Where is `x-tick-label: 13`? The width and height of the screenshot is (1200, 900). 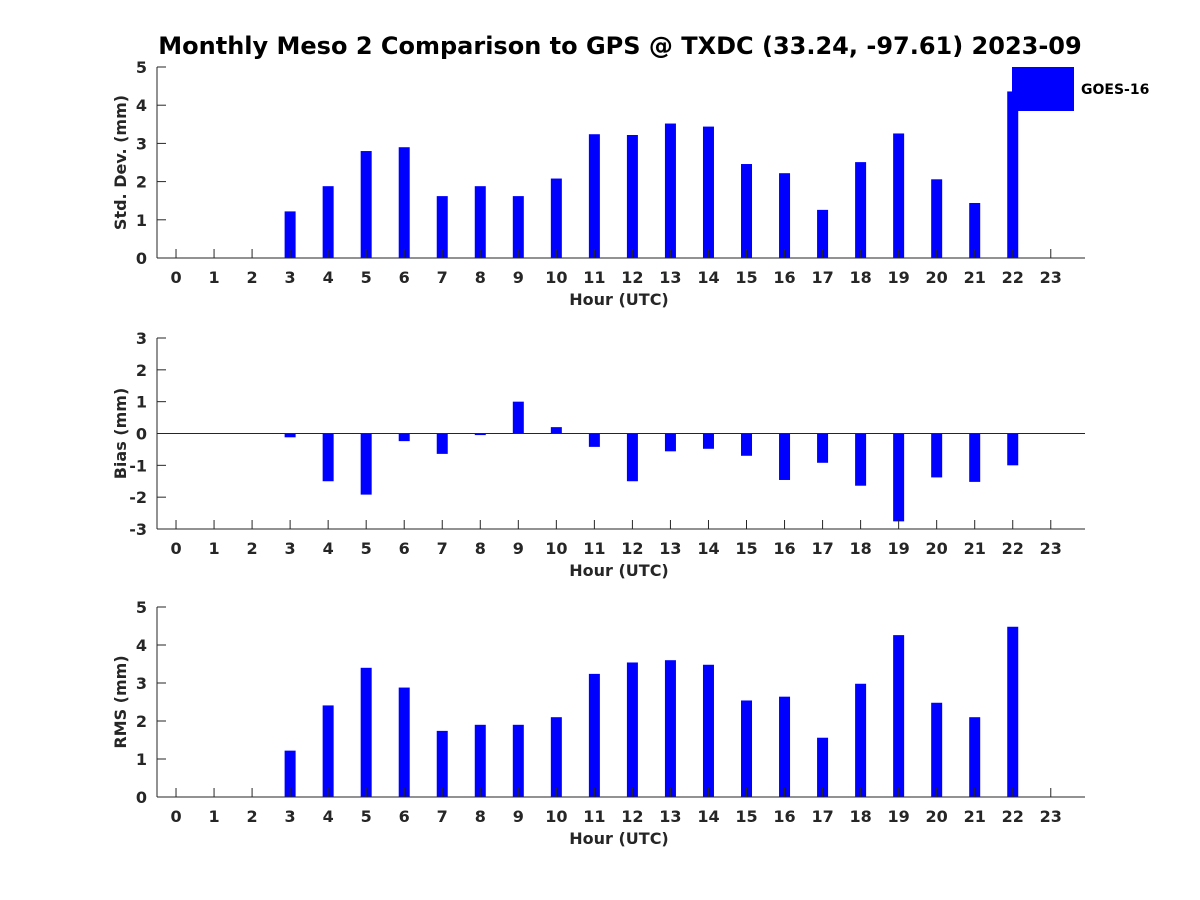 x-tick-label: 13 is located at coordinates (670, 277).